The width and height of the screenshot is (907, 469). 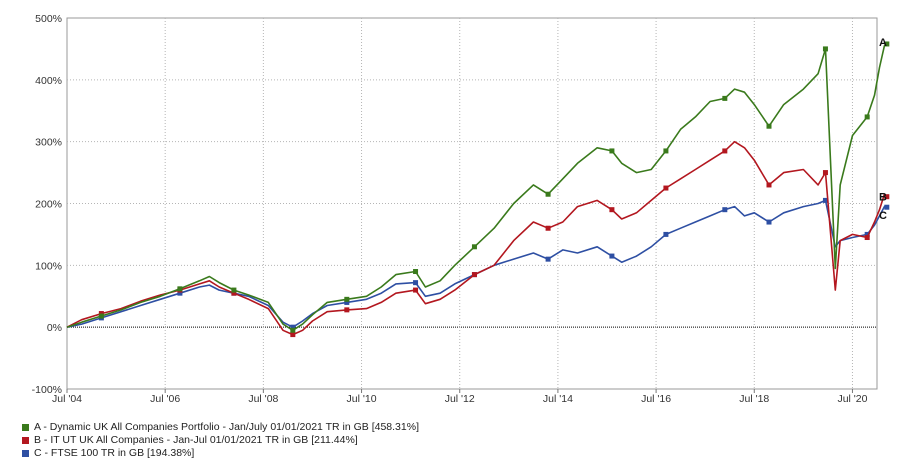 I want to click on y-tick-label: 200%, so click(x=48, y=205).